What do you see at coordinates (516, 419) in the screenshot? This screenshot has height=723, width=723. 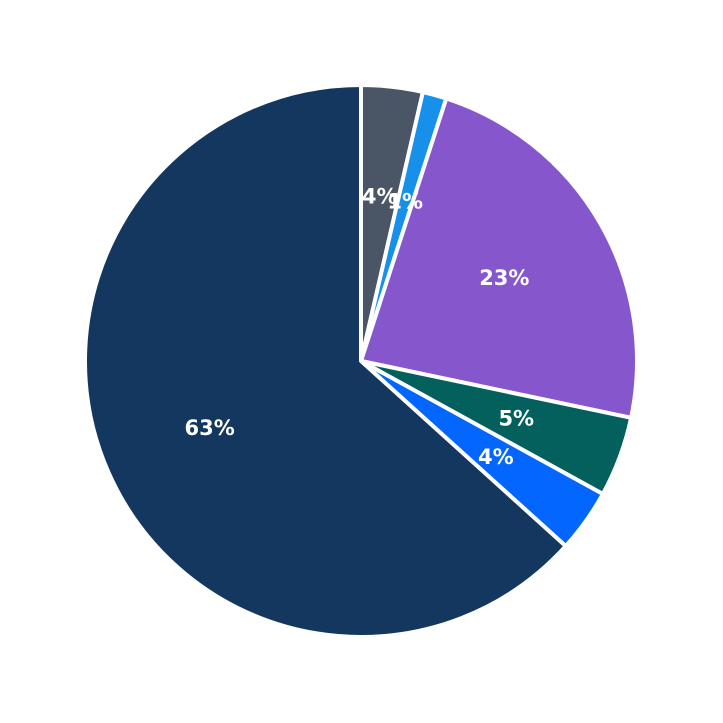 I see `slice-percent-label: 5%` at bounding box center [516, 419].